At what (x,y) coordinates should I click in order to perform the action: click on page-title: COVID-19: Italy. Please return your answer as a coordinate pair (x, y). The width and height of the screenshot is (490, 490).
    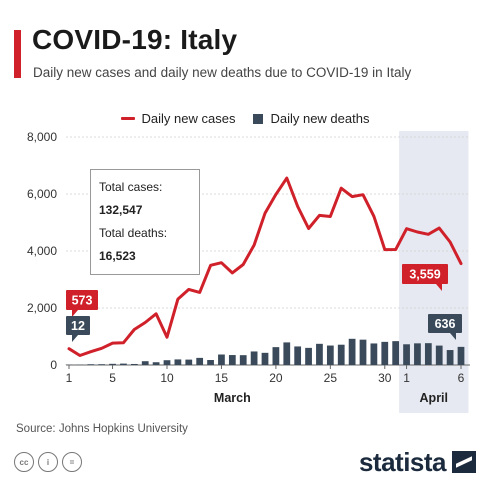
    Looking at the image, I should click on (135, 39).